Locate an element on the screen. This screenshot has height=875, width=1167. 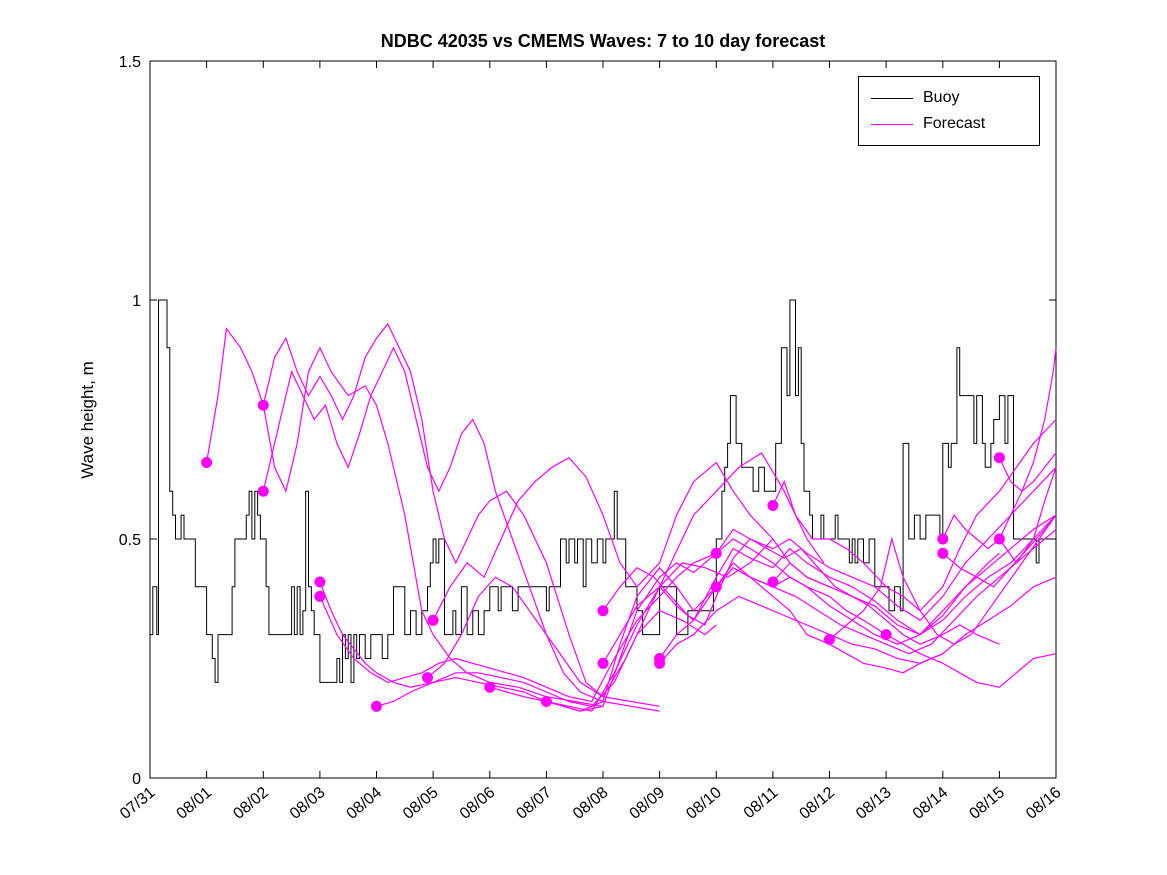
x-tick-label: 08/05 is located at coordinates (421, 803).